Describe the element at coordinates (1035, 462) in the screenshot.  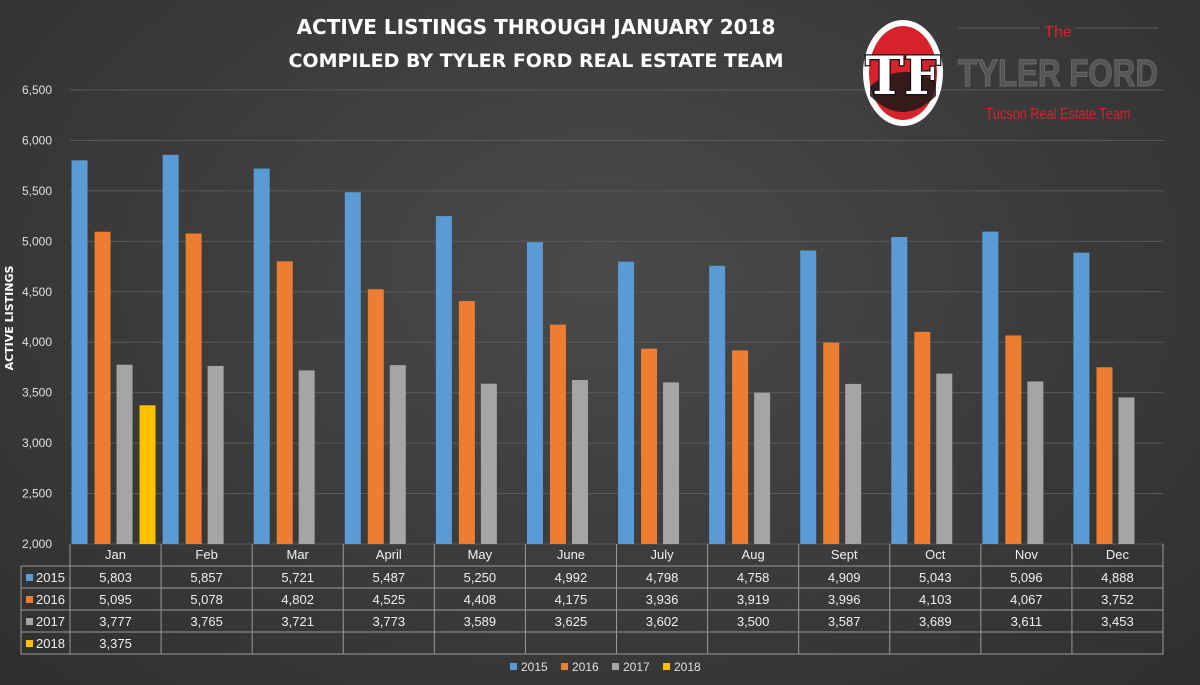
I see `bar-2017-nov` at that location.